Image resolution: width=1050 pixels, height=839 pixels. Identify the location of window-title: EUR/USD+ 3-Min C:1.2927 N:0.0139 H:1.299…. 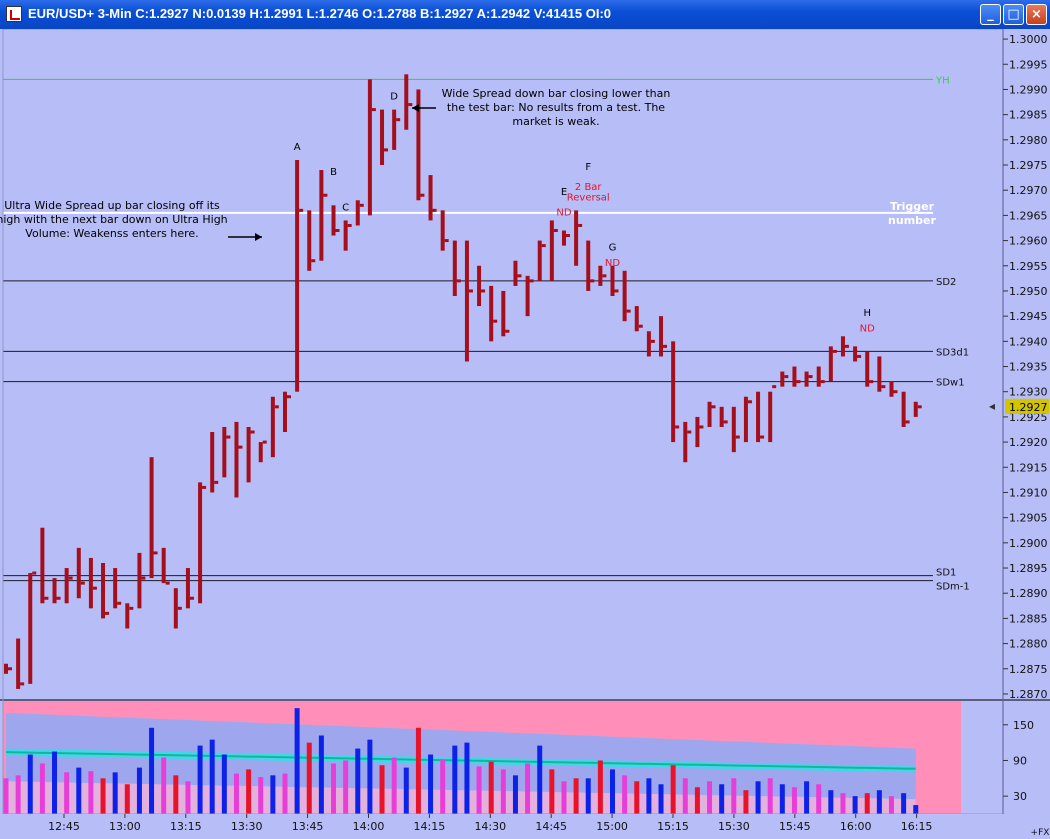
(320, 13).